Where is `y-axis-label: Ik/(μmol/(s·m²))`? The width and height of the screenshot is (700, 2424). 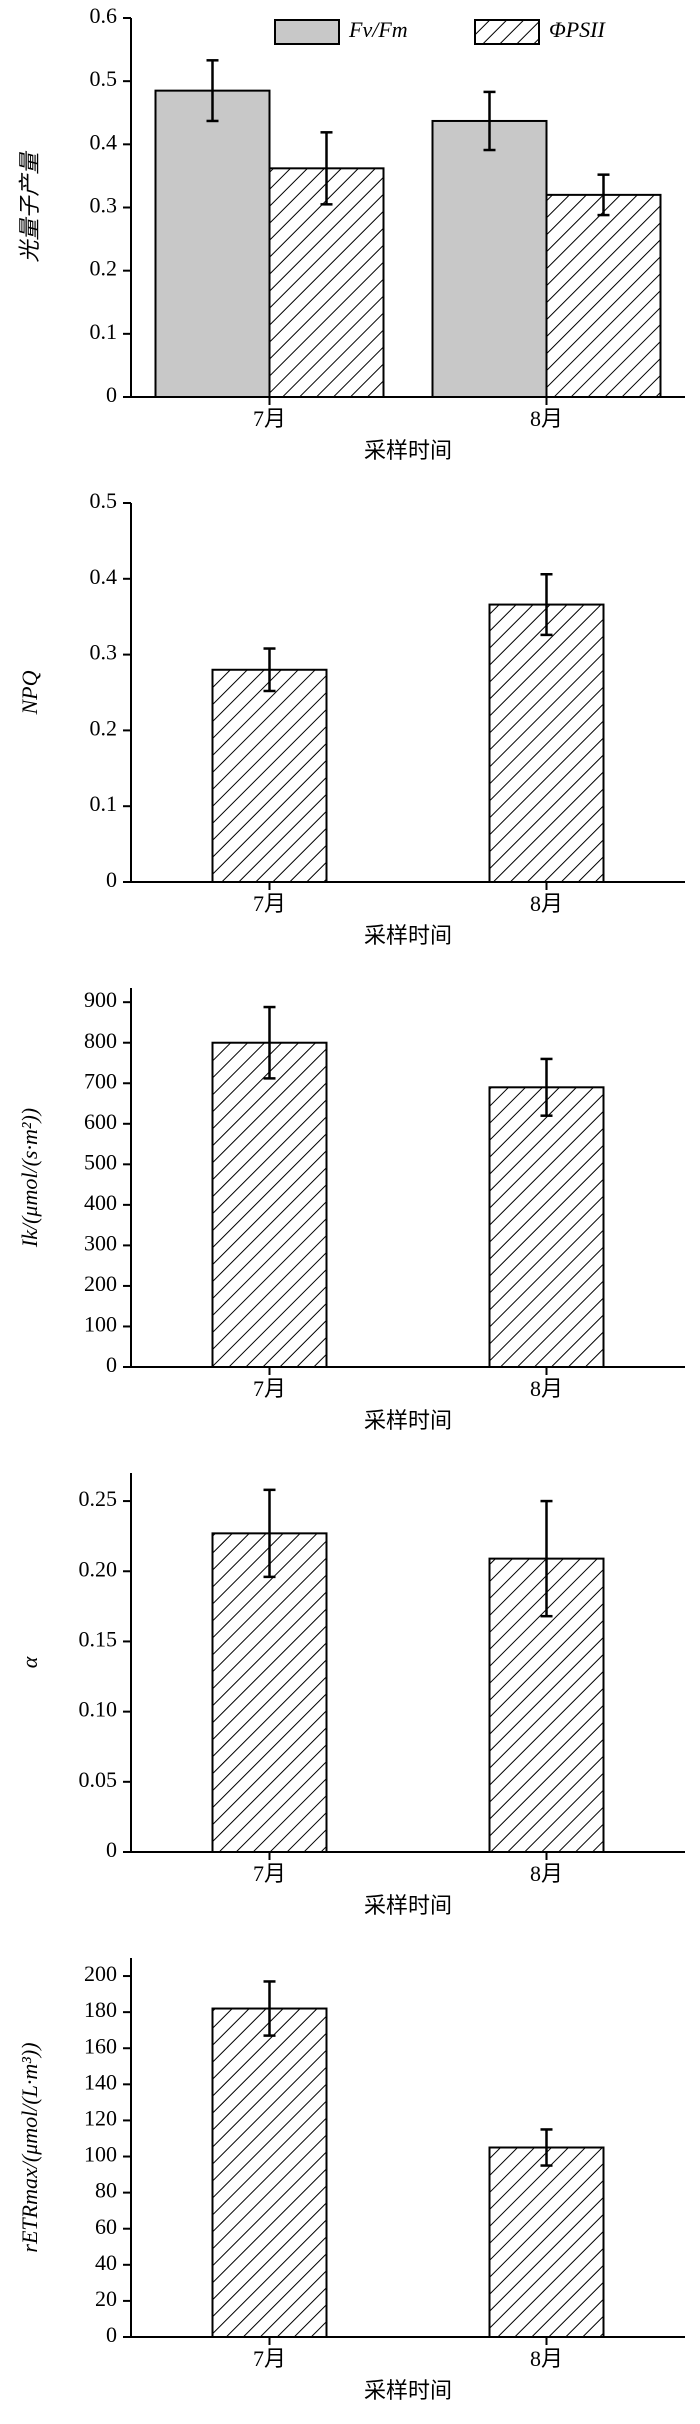 y-axis-label: Ik/(μmol/(s·m²)) is located at coordinates (29, 1178).